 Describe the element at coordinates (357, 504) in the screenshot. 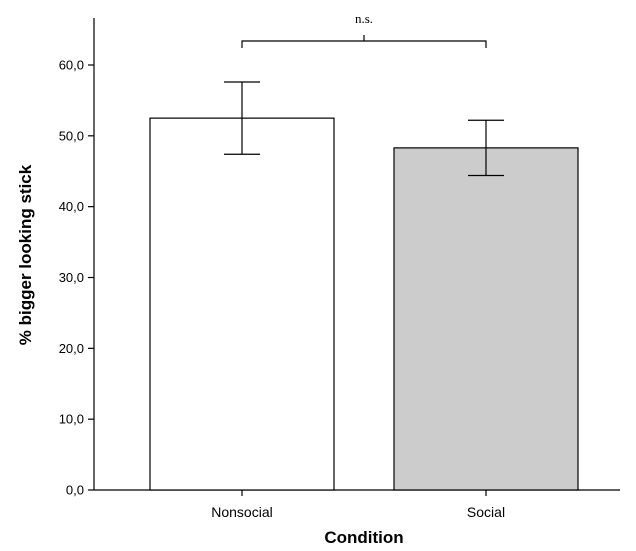

I see `x-axis: Nonsocial Social` at that location.